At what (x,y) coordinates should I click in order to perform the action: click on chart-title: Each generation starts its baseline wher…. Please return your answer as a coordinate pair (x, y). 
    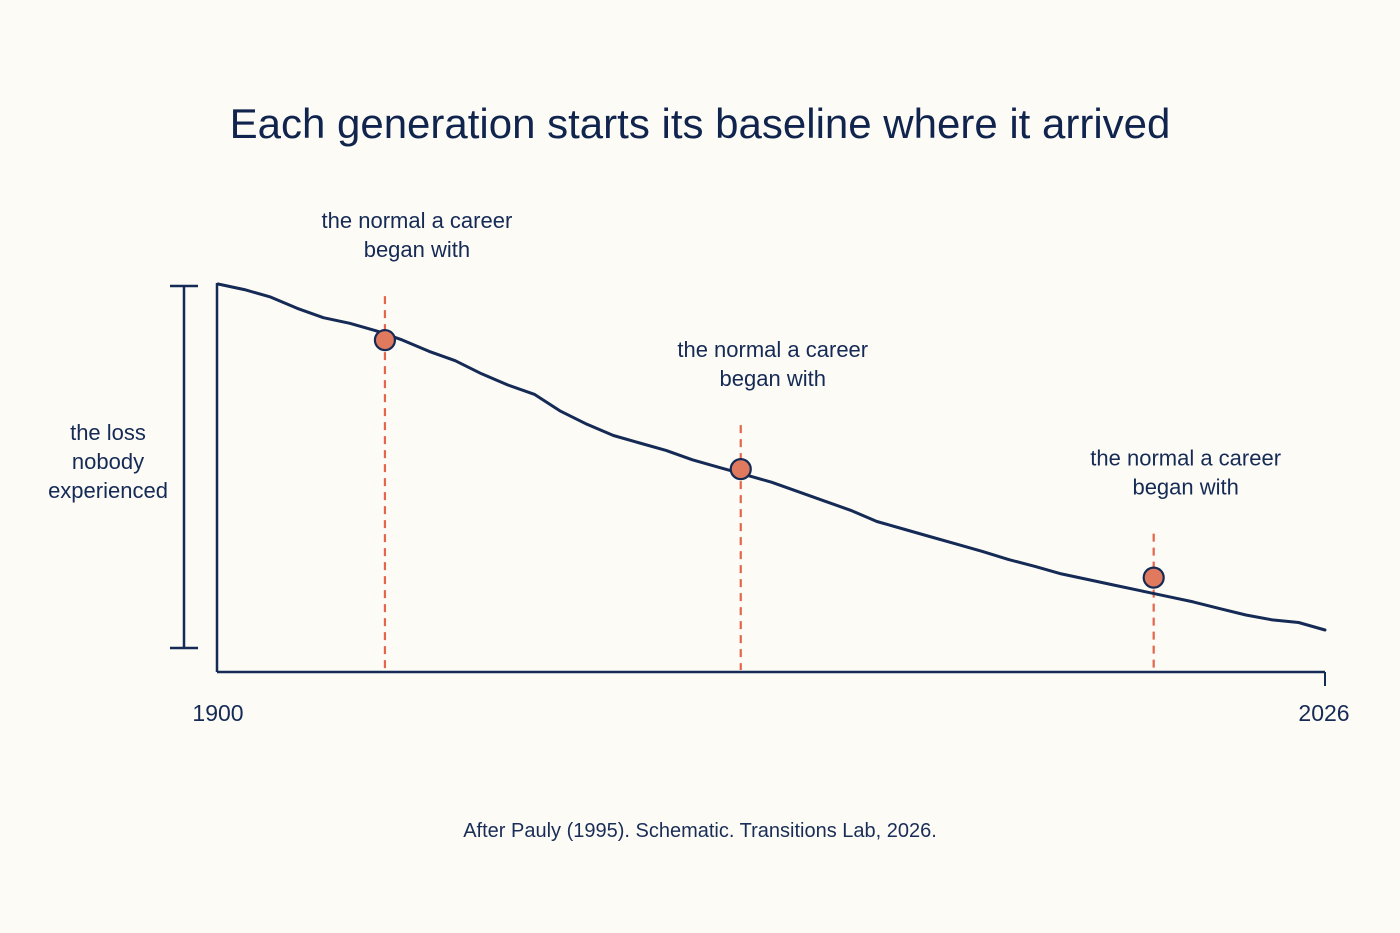
    Looking at the image, I should click on (700, 123).